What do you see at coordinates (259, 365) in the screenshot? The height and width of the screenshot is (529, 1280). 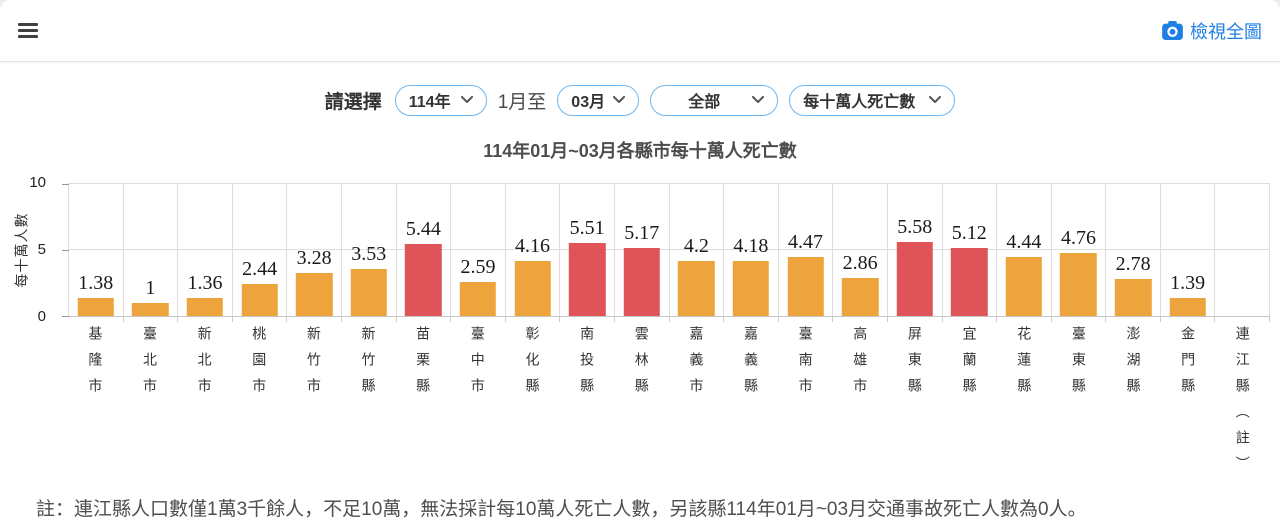 I see `x-axis-label: 桃園市` at bounding box center [259, 365].